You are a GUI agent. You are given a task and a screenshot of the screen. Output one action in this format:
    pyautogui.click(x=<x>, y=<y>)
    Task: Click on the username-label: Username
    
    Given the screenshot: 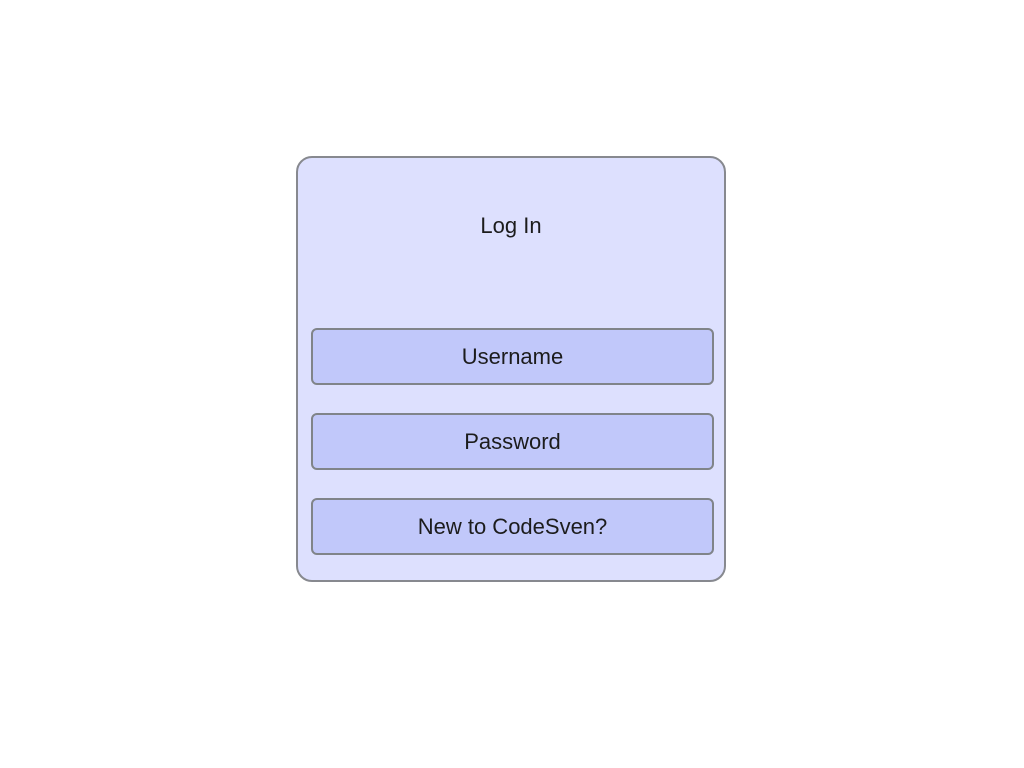 What is the action you would take?
    pyautogui.click(x=512, y=356)
    